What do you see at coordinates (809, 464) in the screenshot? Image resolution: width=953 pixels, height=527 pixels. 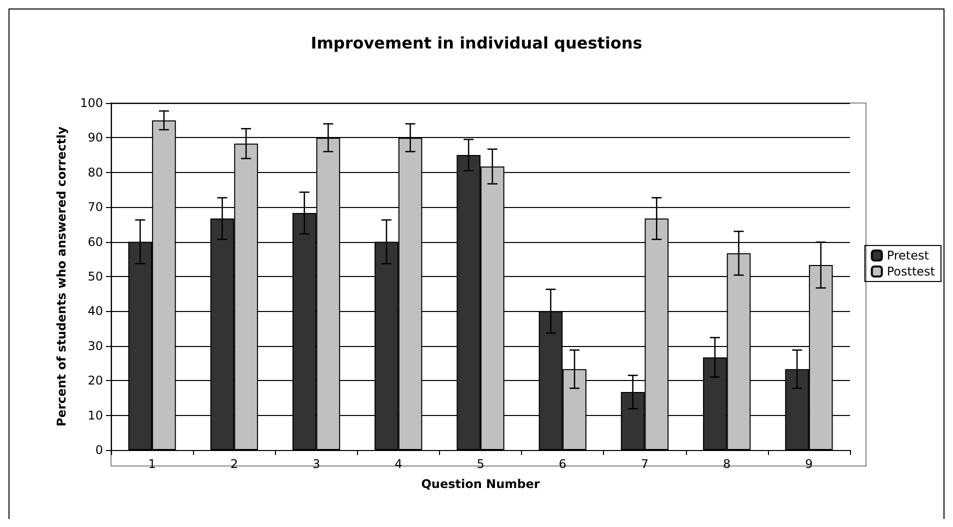 I see `x-tick-label: 9` at bounding box center [809, 464].